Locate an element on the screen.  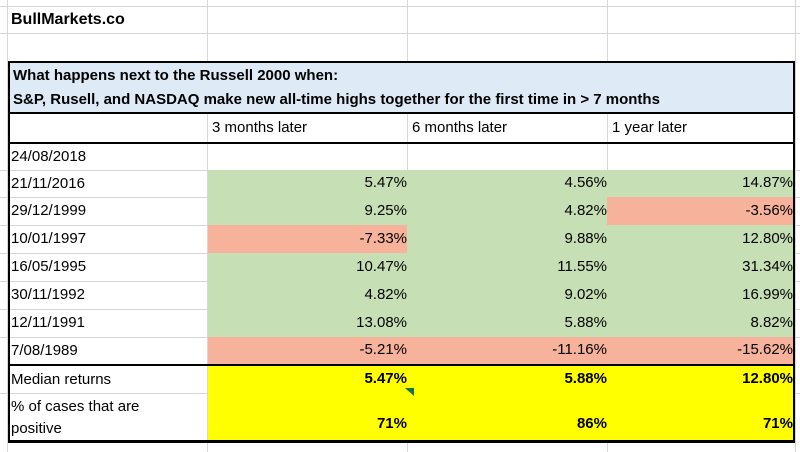
date-cell: 21/11/2016 is located at coordinates (48, 183).